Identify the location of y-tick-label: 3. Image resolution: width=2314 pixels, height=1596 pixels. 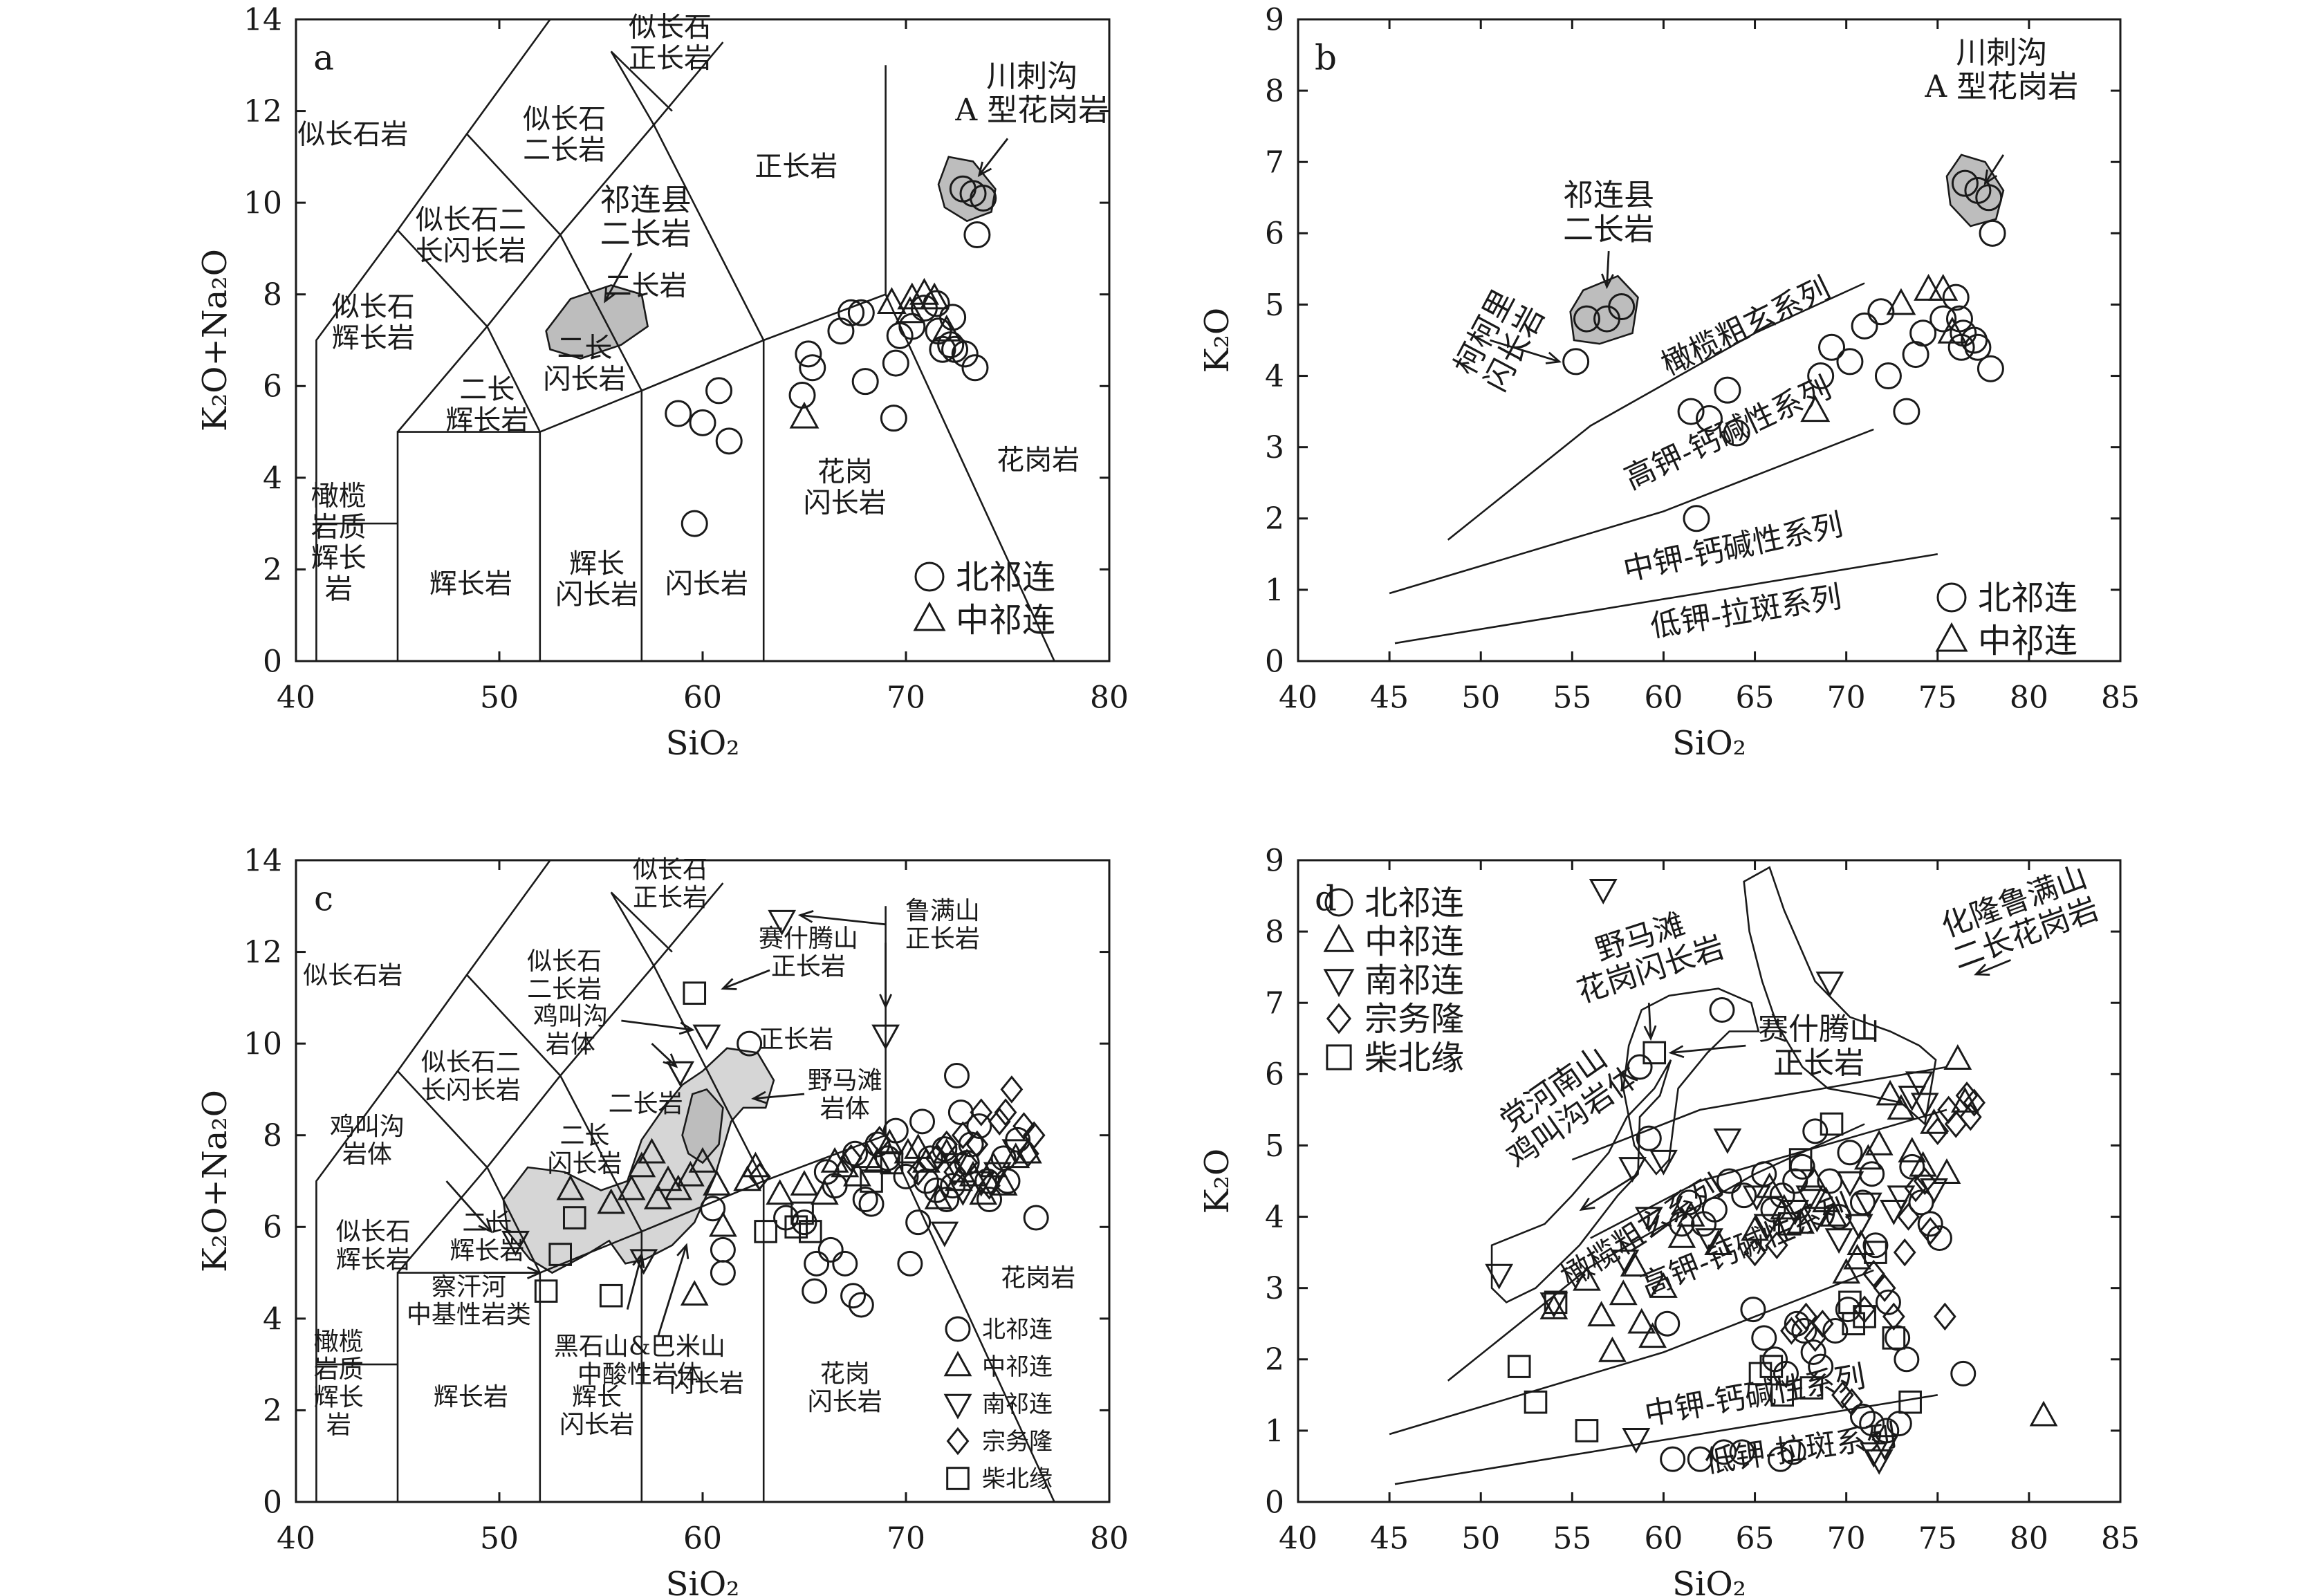
(1274, 1289).